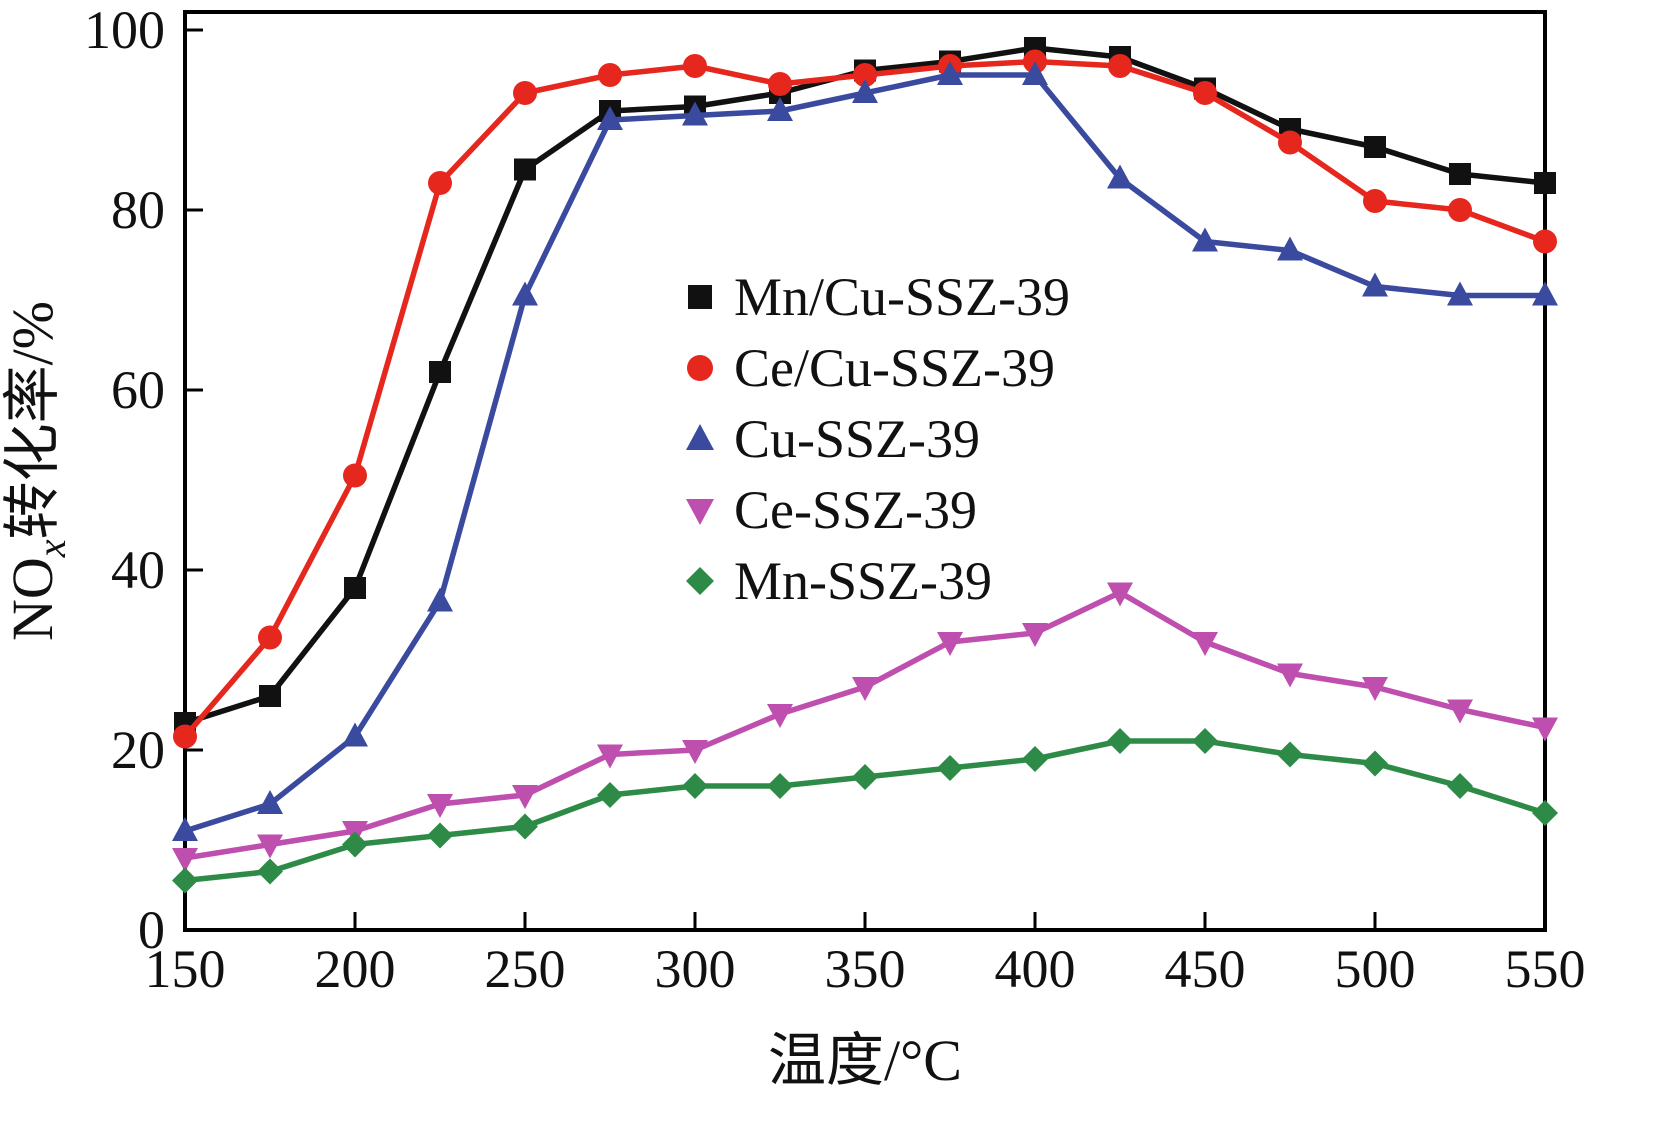  Describe the element at coordinates (863, 581) in the screenshot. I see `legend-label: Mn-SSZ-39` at that location.